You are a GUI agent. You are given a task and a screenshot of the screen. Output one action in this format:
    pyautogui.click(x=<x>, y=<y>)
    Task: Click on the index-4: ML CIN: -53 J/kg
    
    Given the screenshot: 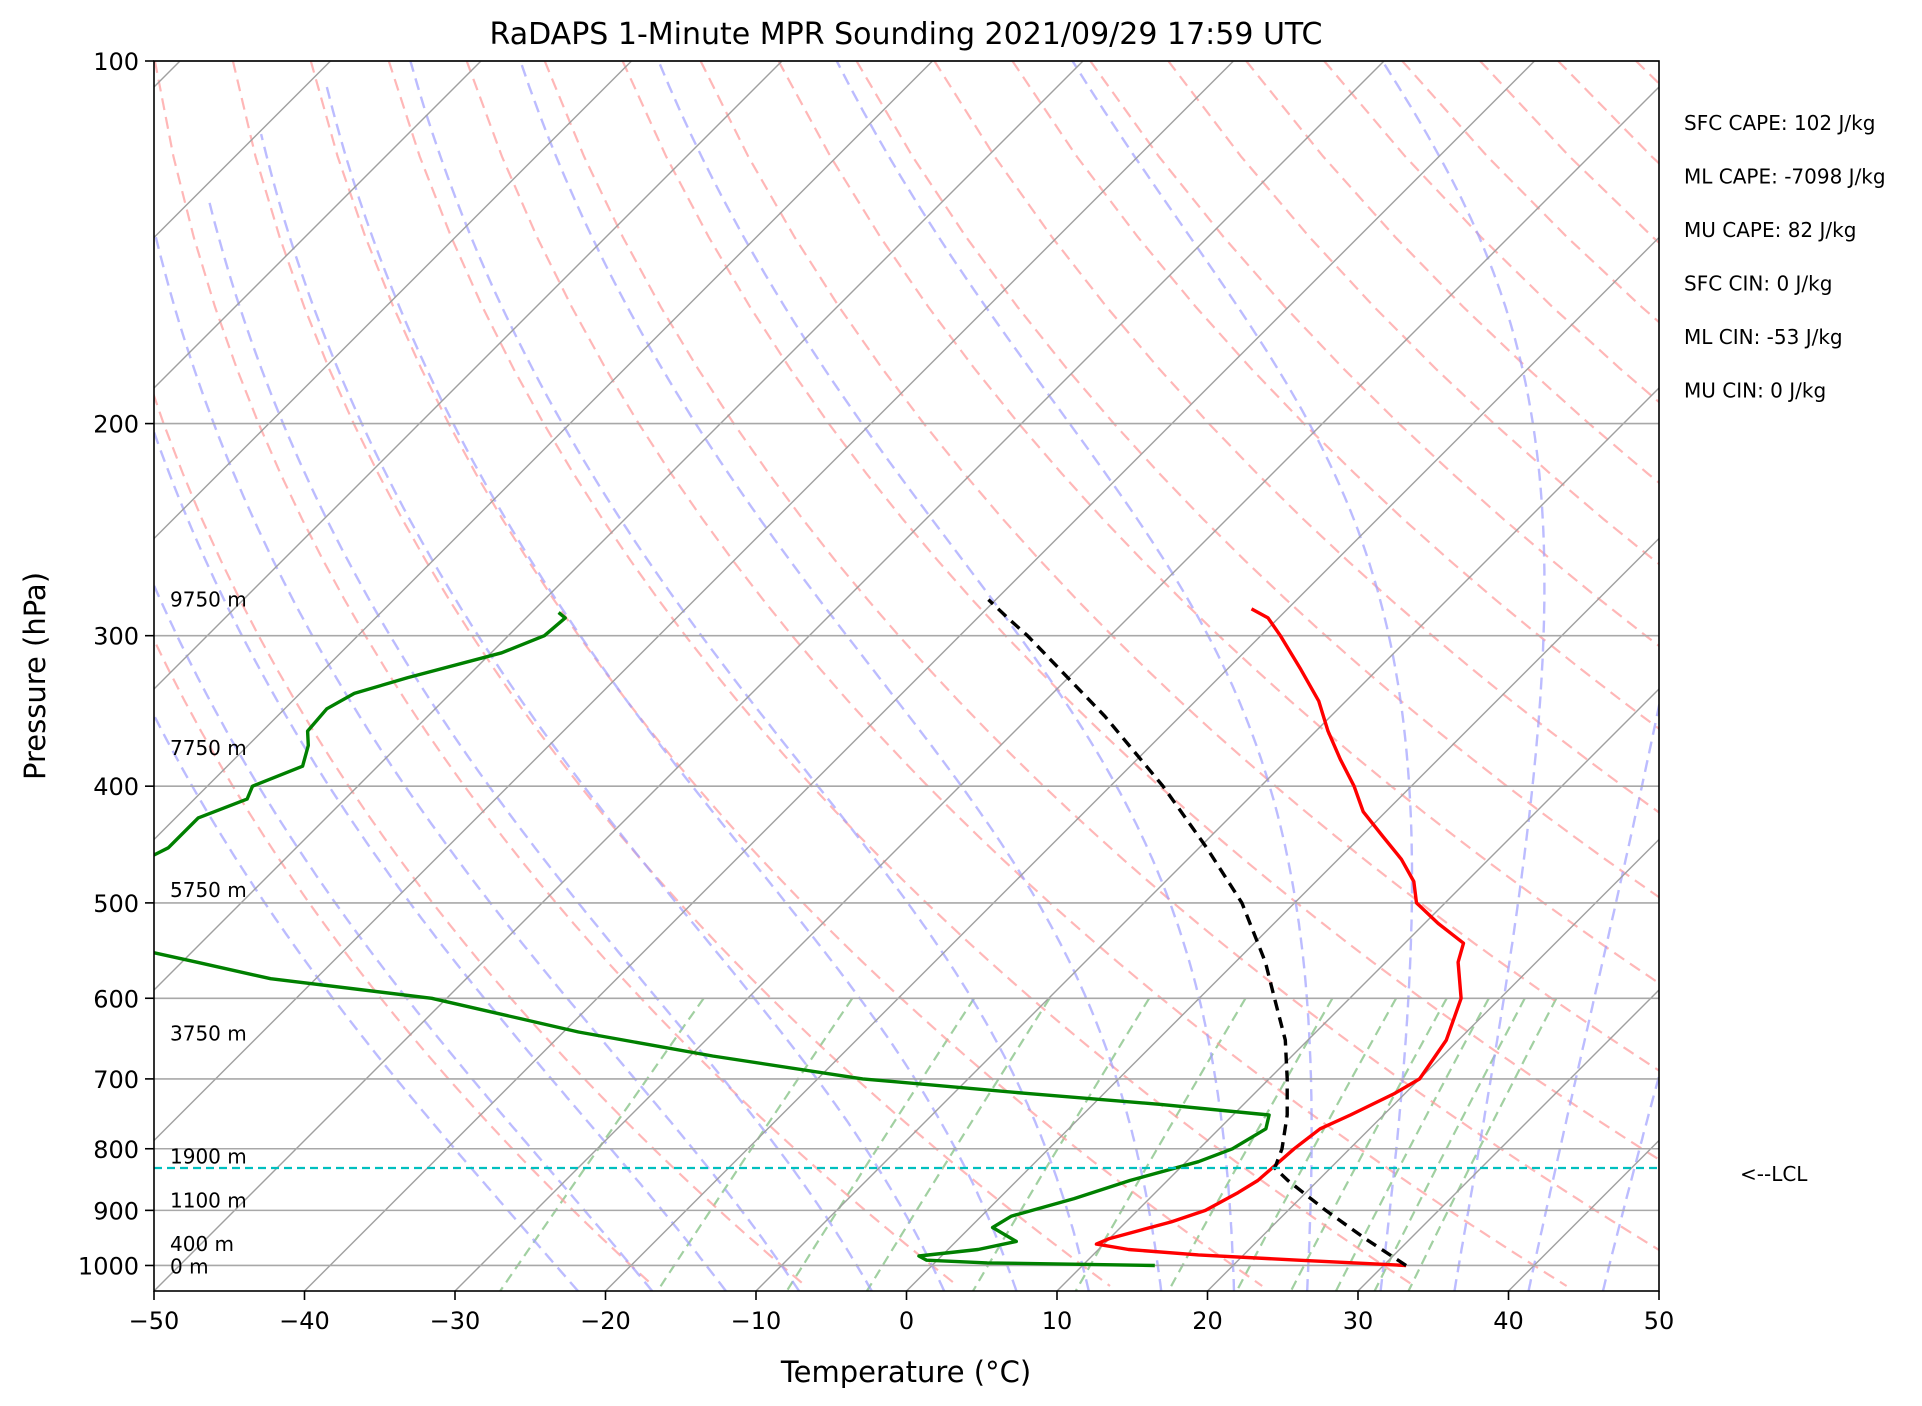 What is the action you would take?
    pyautogui.click(x=1763, y=337)
    